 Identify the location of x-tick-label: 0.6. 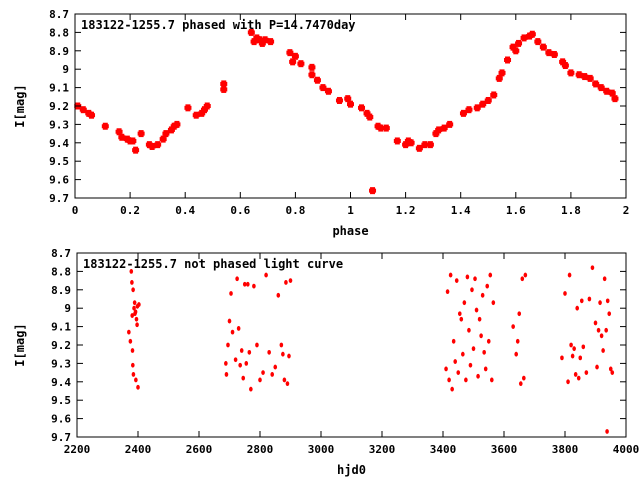
(240, 210).